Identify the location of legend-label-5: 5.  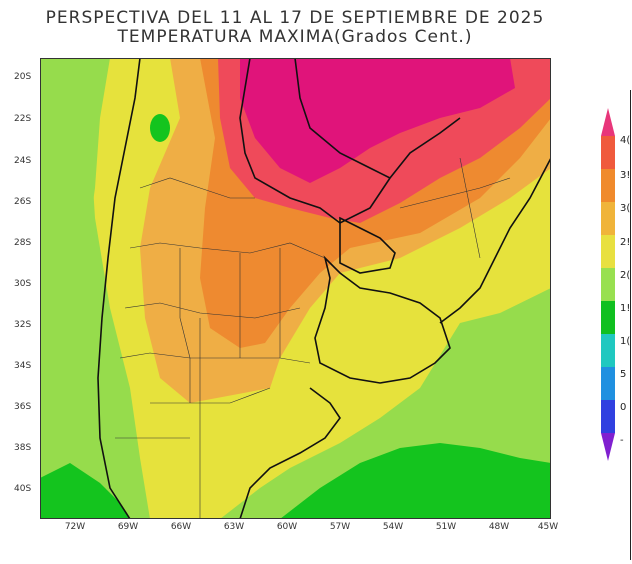
(623, 374).